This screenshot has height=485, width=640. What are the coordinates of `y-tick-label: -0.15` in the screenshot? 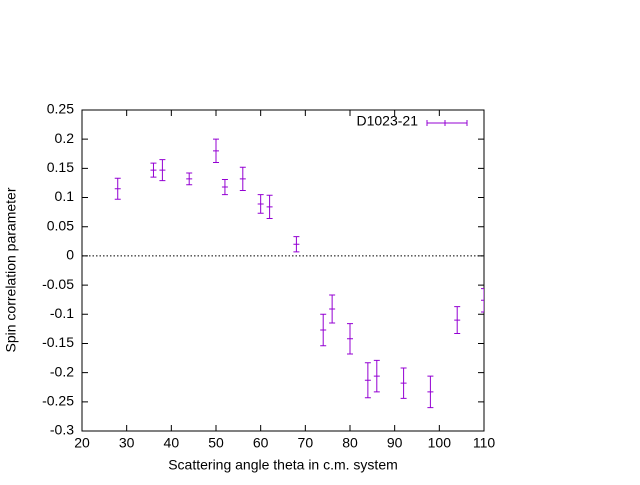 It's located at (58, 342).